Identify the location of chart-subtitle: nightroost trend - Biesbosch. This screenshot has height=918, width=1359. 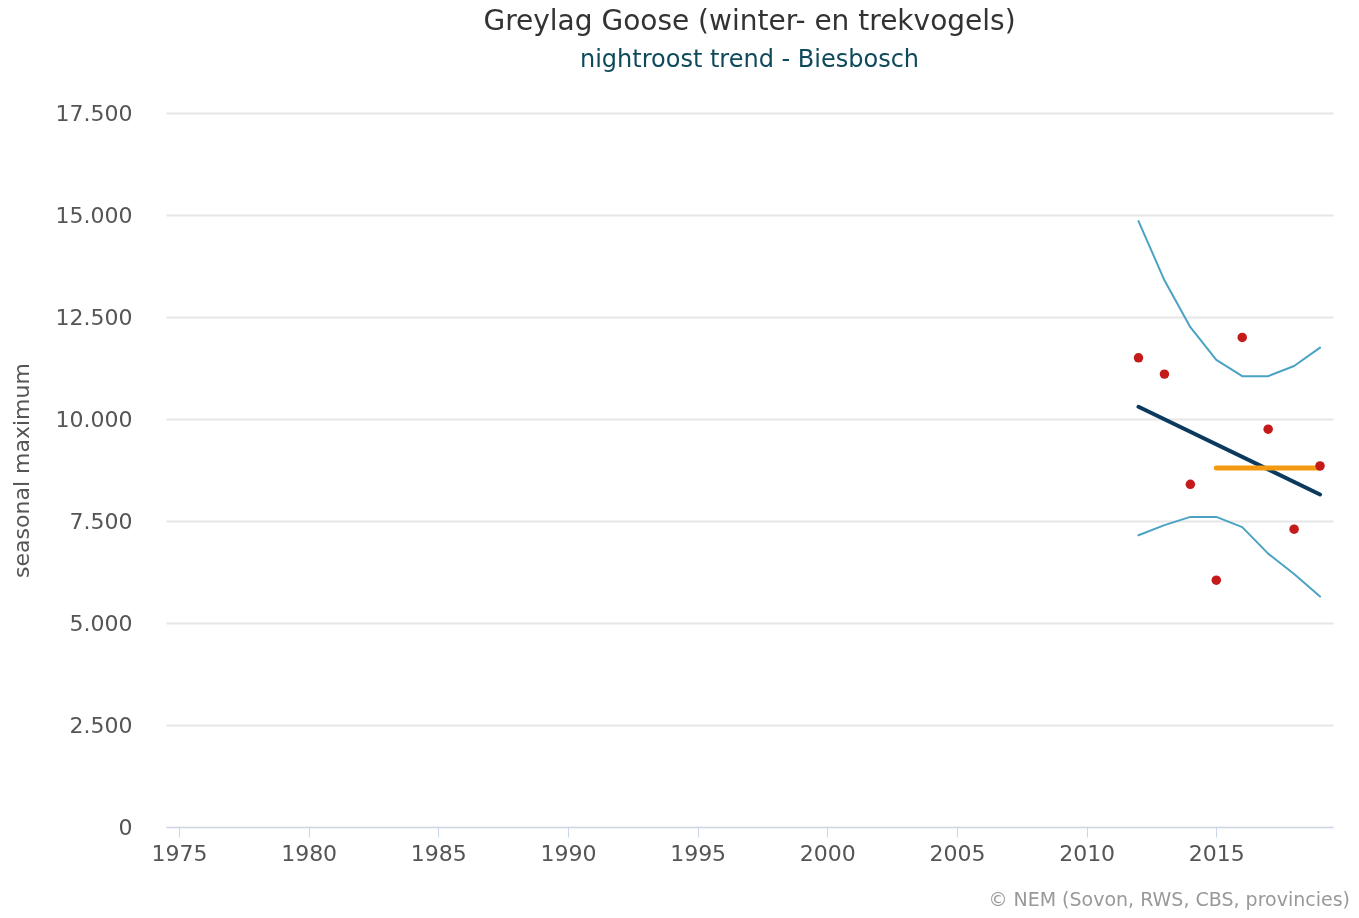
(749, 59).